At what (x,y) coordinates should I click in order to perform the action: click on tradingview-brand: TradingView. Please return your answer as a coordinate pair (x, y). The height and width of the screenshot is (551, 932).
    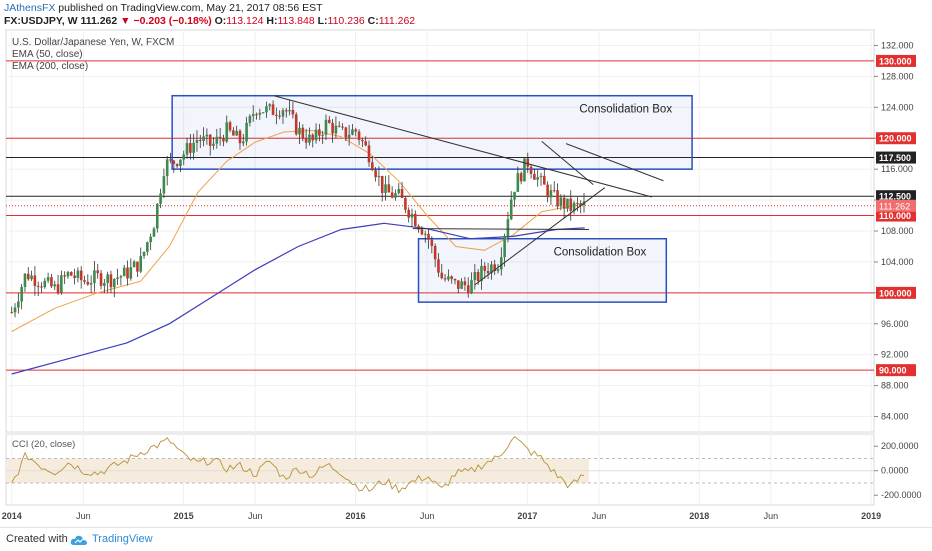
    Looking at the image, I should click on (122, 539).